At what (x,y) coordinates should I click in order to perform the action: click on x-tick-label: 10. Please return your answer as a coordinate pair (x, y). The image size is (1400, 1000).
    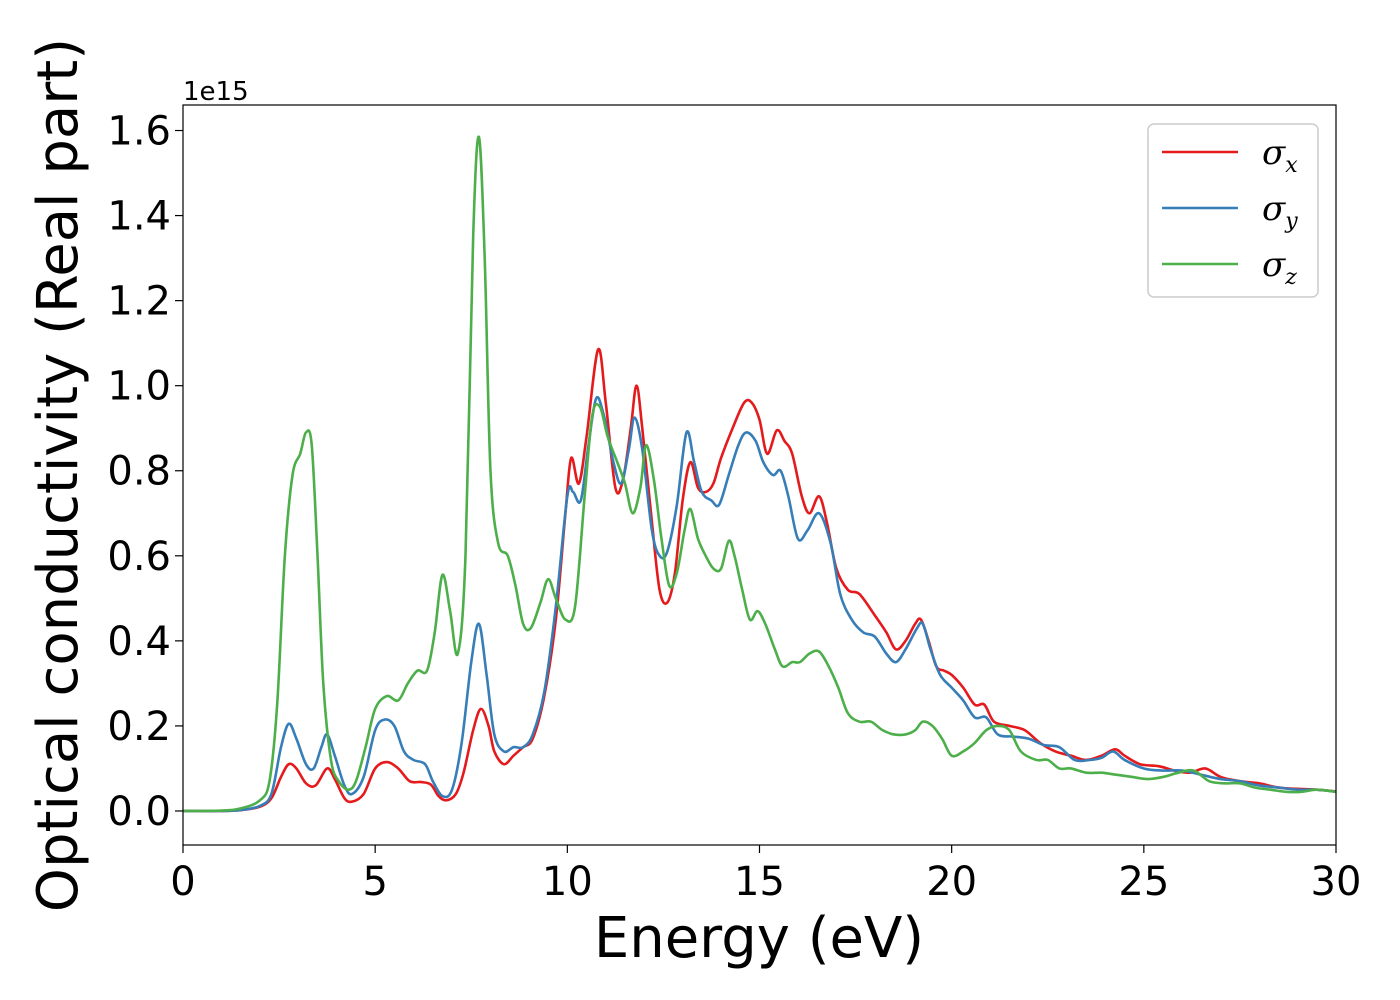
    Looking at the image, I should click on (567, 882).